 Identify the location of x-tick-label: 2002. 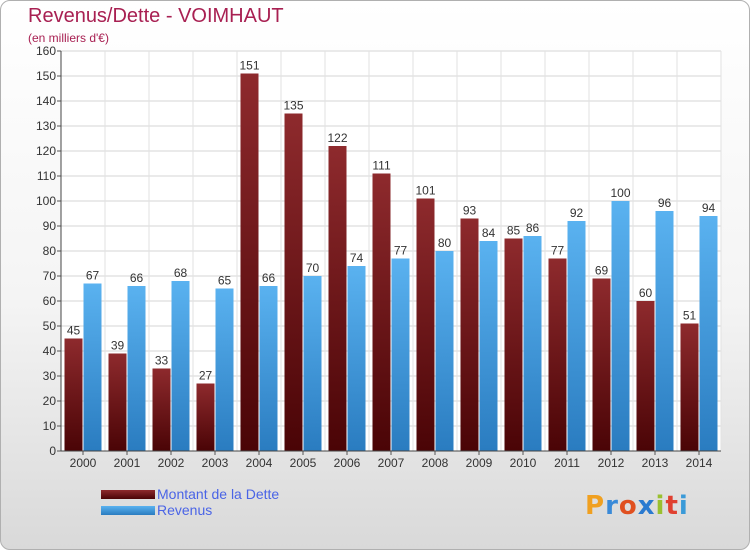
(171, 463).